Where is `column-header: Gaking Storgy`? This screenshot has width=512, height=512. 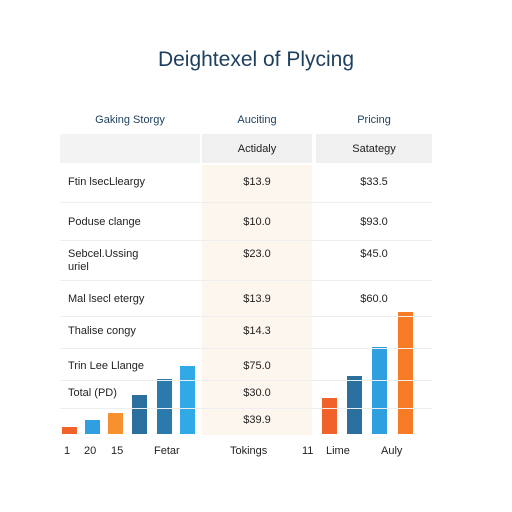
column-header: Gaking Storgy is located at coordinates (130, 120).